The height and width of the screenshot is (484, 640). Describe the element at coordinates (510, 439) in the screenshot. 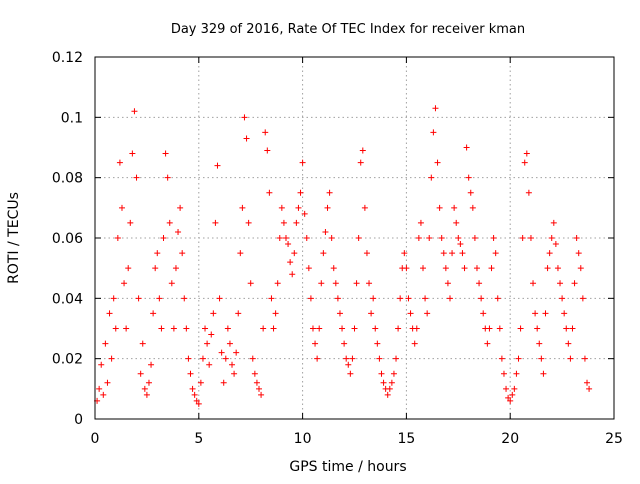

I see `x-tick-label: 20` at that location.